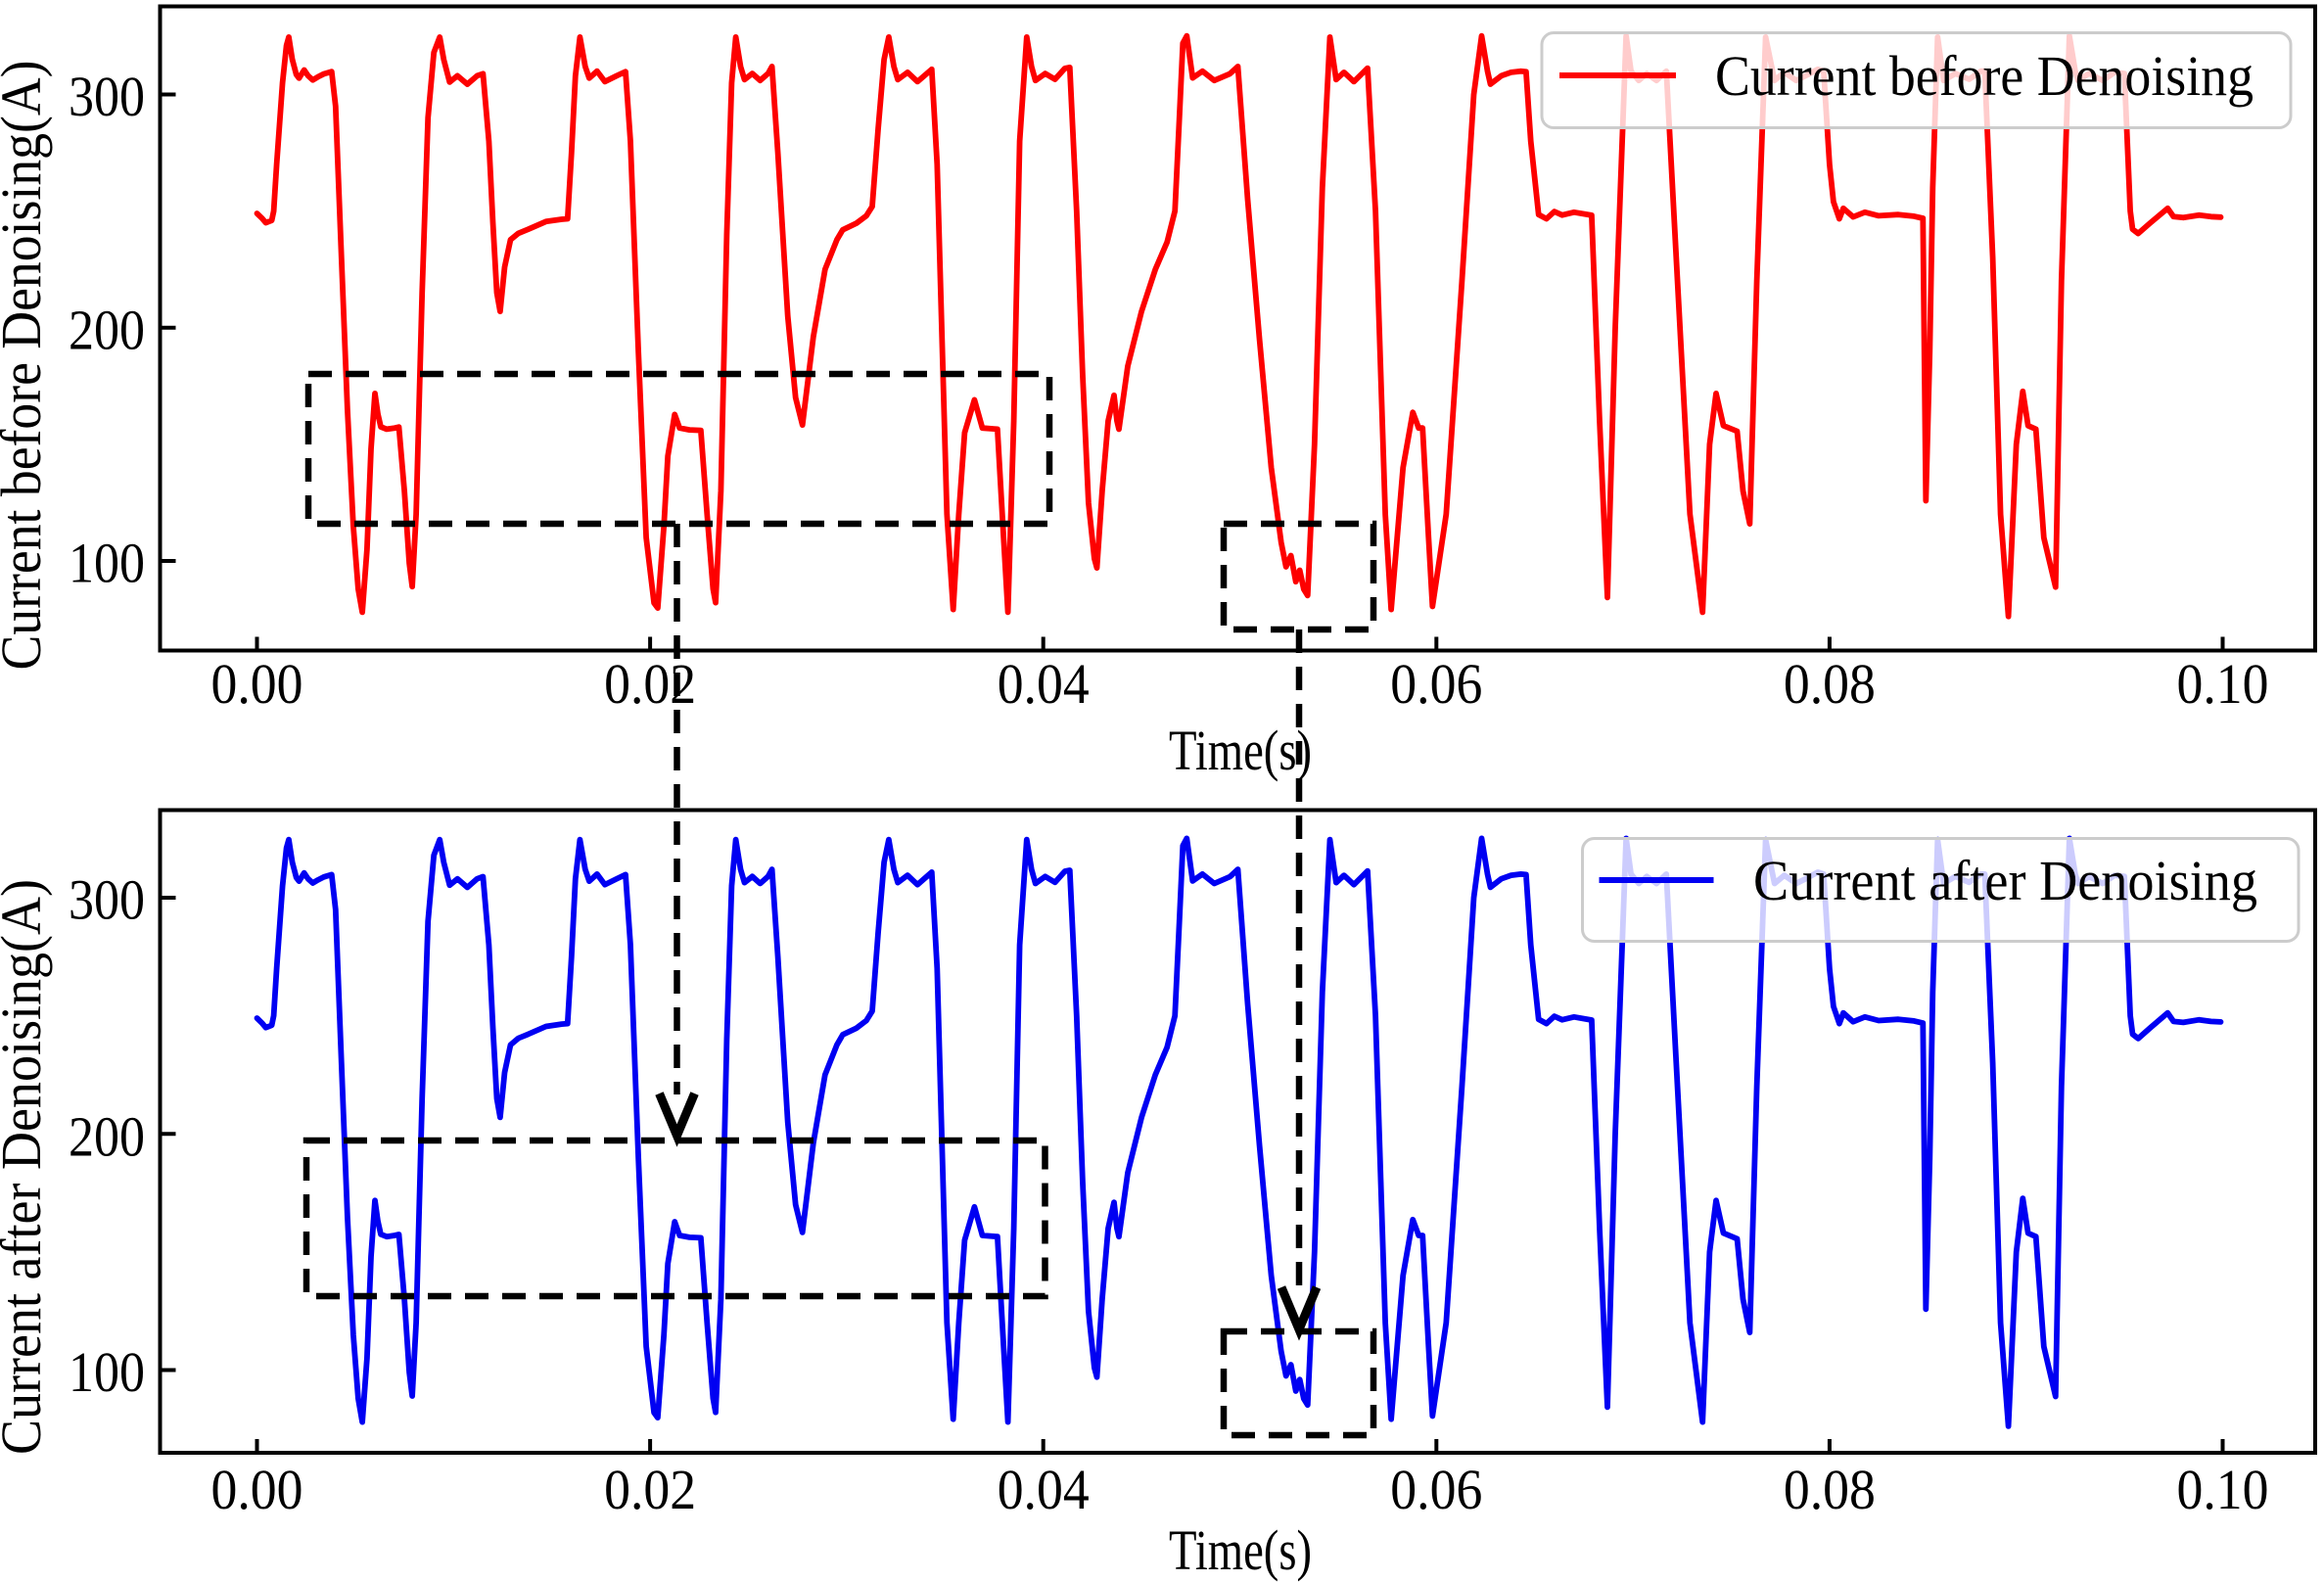  Describe the element at coordinates (26, 1167) in the screenshot. I see `svg-text: Current after Denoising(A)` at that location.